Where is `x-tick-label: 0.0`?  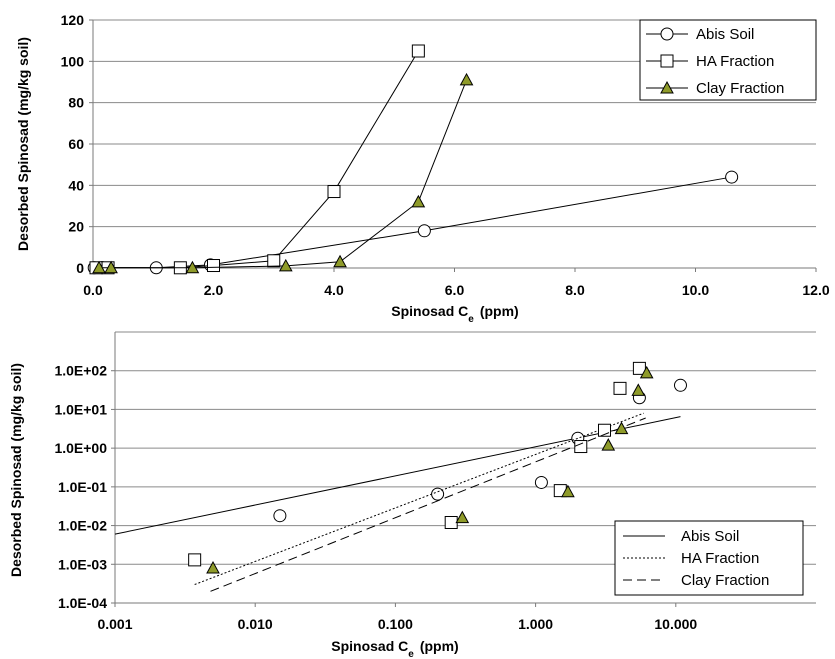 x-tick-label: 0.0 is located at coordinates (93, 290).